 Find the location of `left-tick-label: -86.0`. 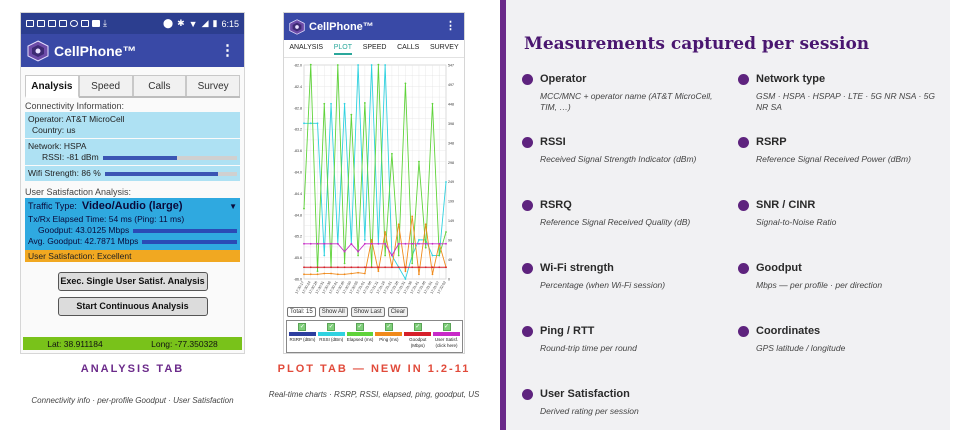

left-tick-label: -86.0 is located at coordinates (298, 280).